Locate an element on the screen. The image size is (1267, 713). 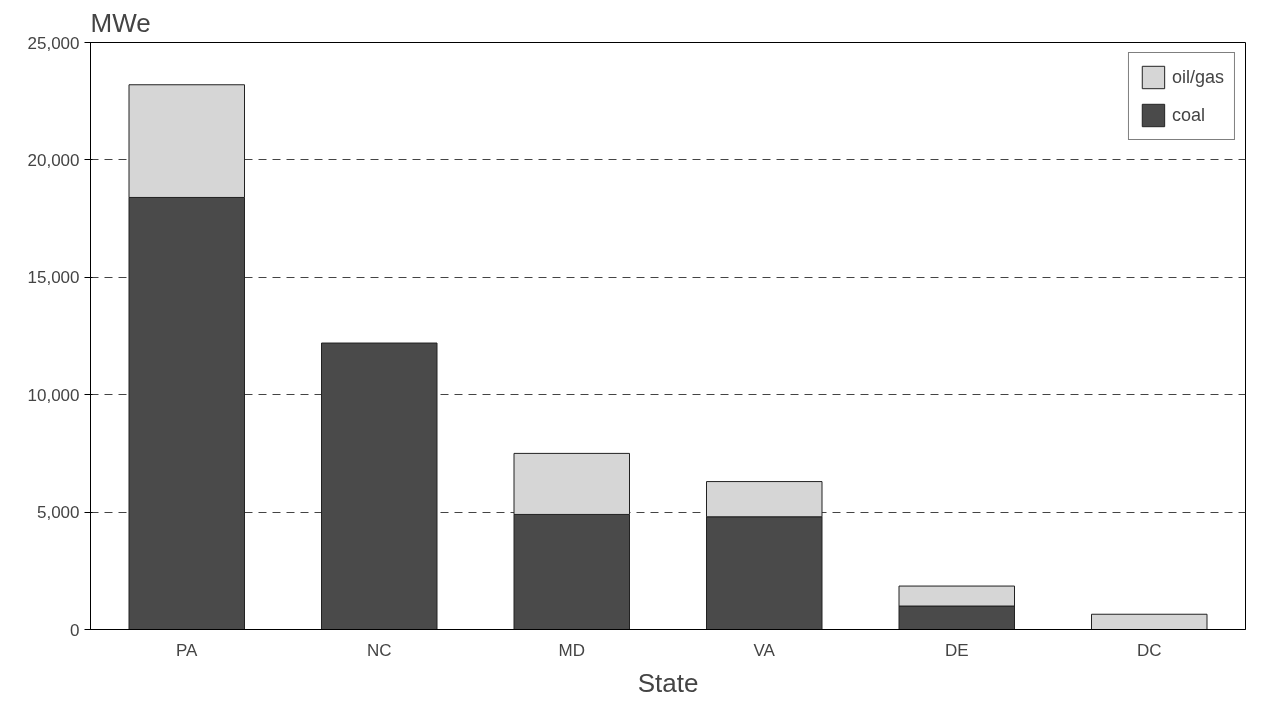
y-tick-label: 0 is located at coordinates (75, 630).